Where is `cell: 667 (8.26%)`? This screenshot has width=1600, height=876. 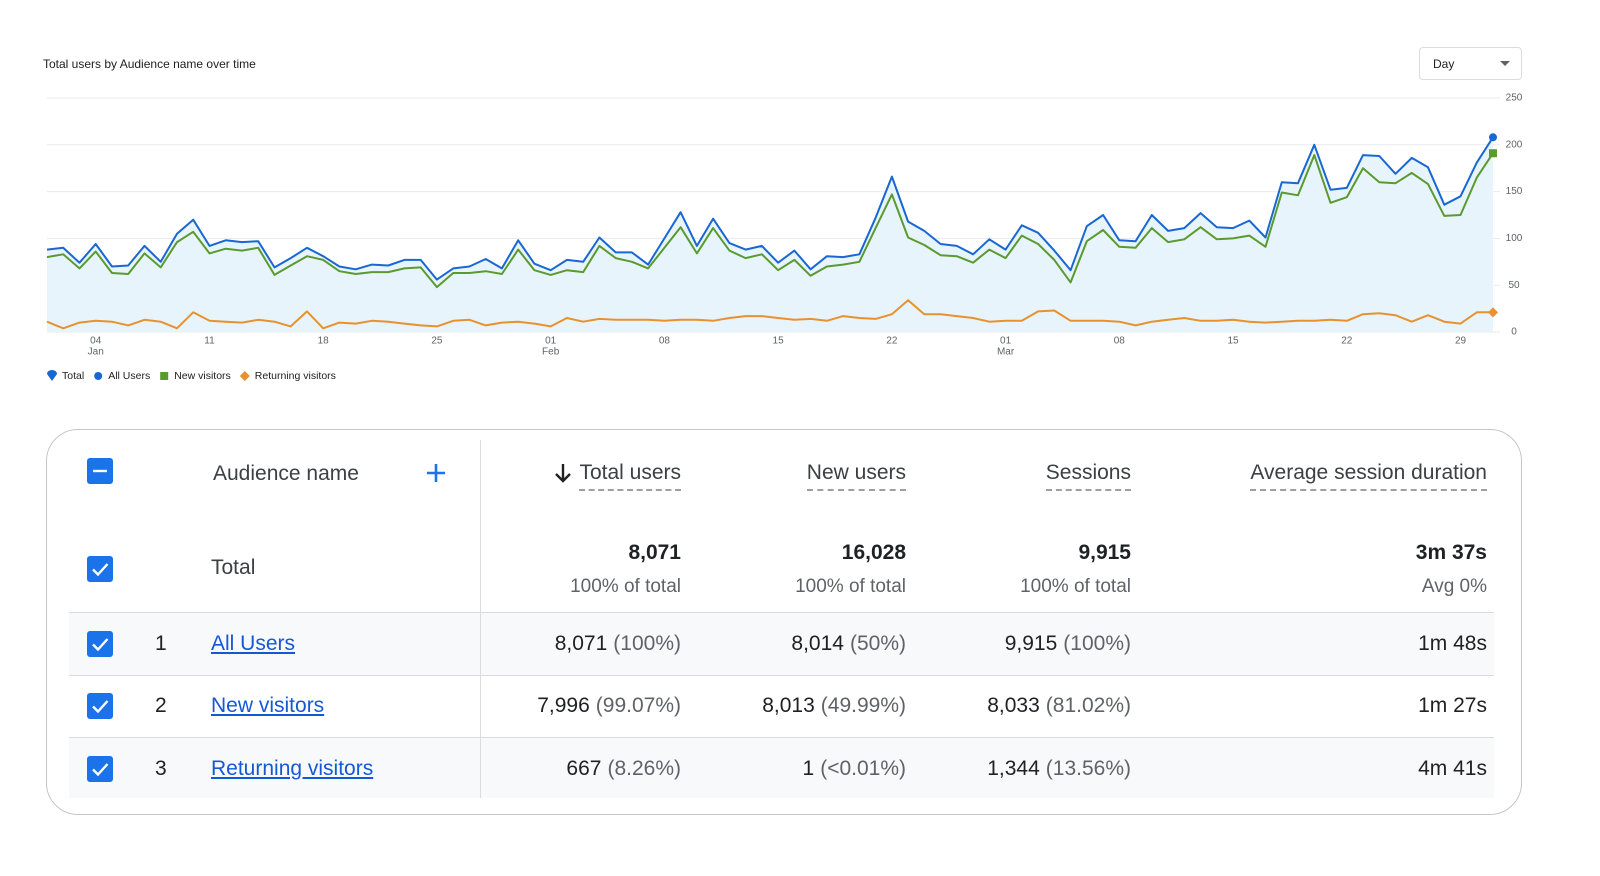
cell: 667 (8.26%) is located at coordinates (623, 769).